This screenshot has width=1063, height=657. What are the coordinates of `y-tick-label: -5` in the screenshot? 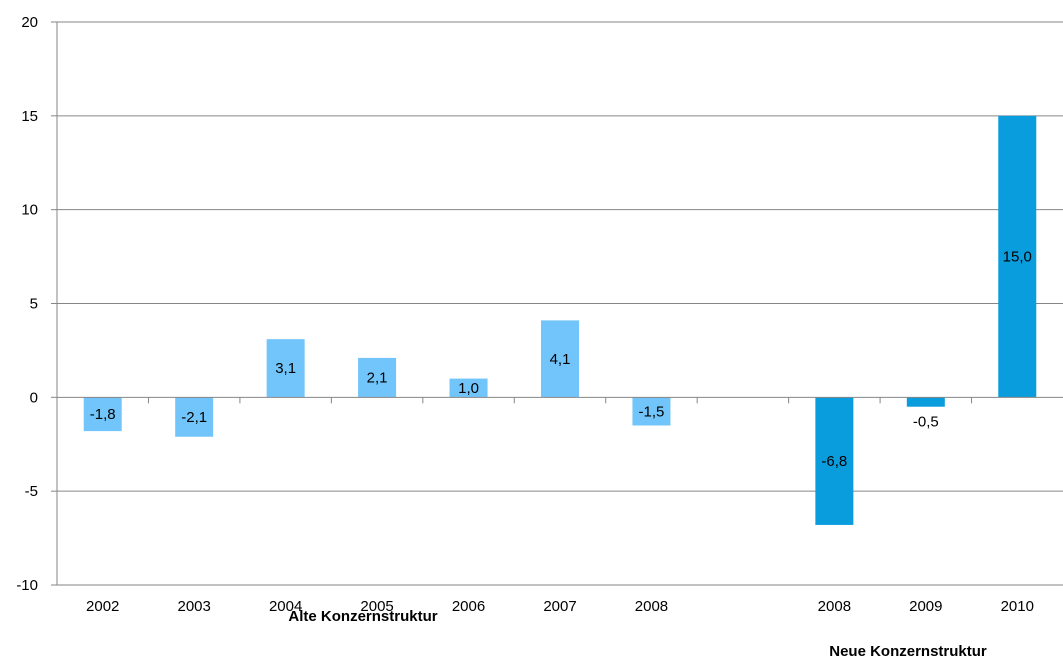 It's located at (31, 491).